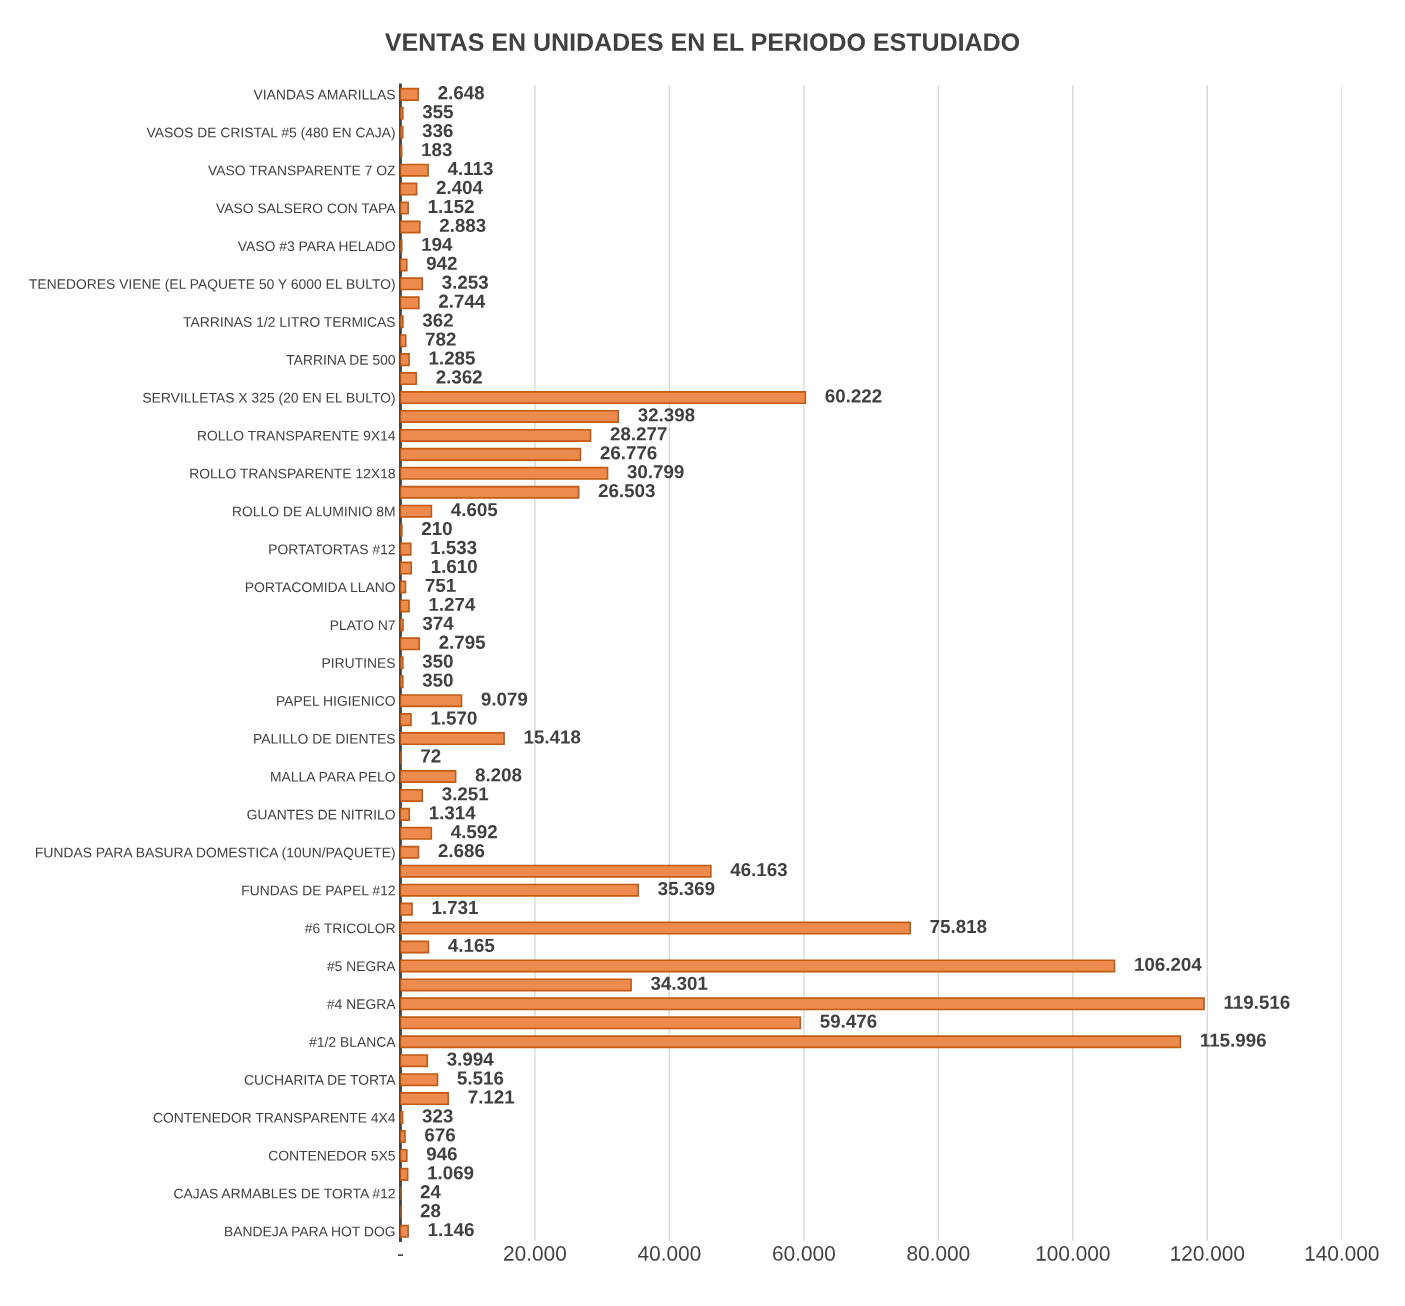 The image size is (1405, 1306). What do you see at coordinates (438, 112) in the screenshot?
I see `data-label: 355` at bounding box center [438, 112].